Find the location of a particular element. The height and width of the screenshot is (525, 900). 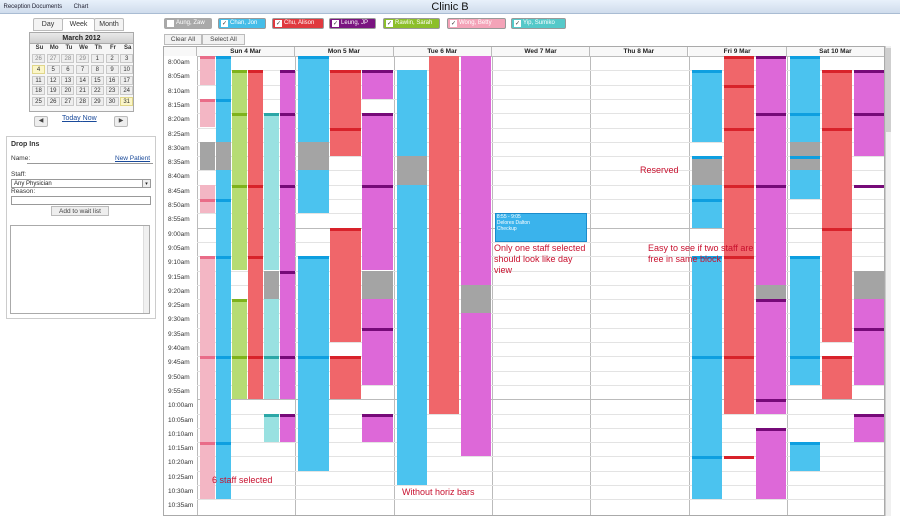

calendar-day: 25 is located at coordinates (38, 102).